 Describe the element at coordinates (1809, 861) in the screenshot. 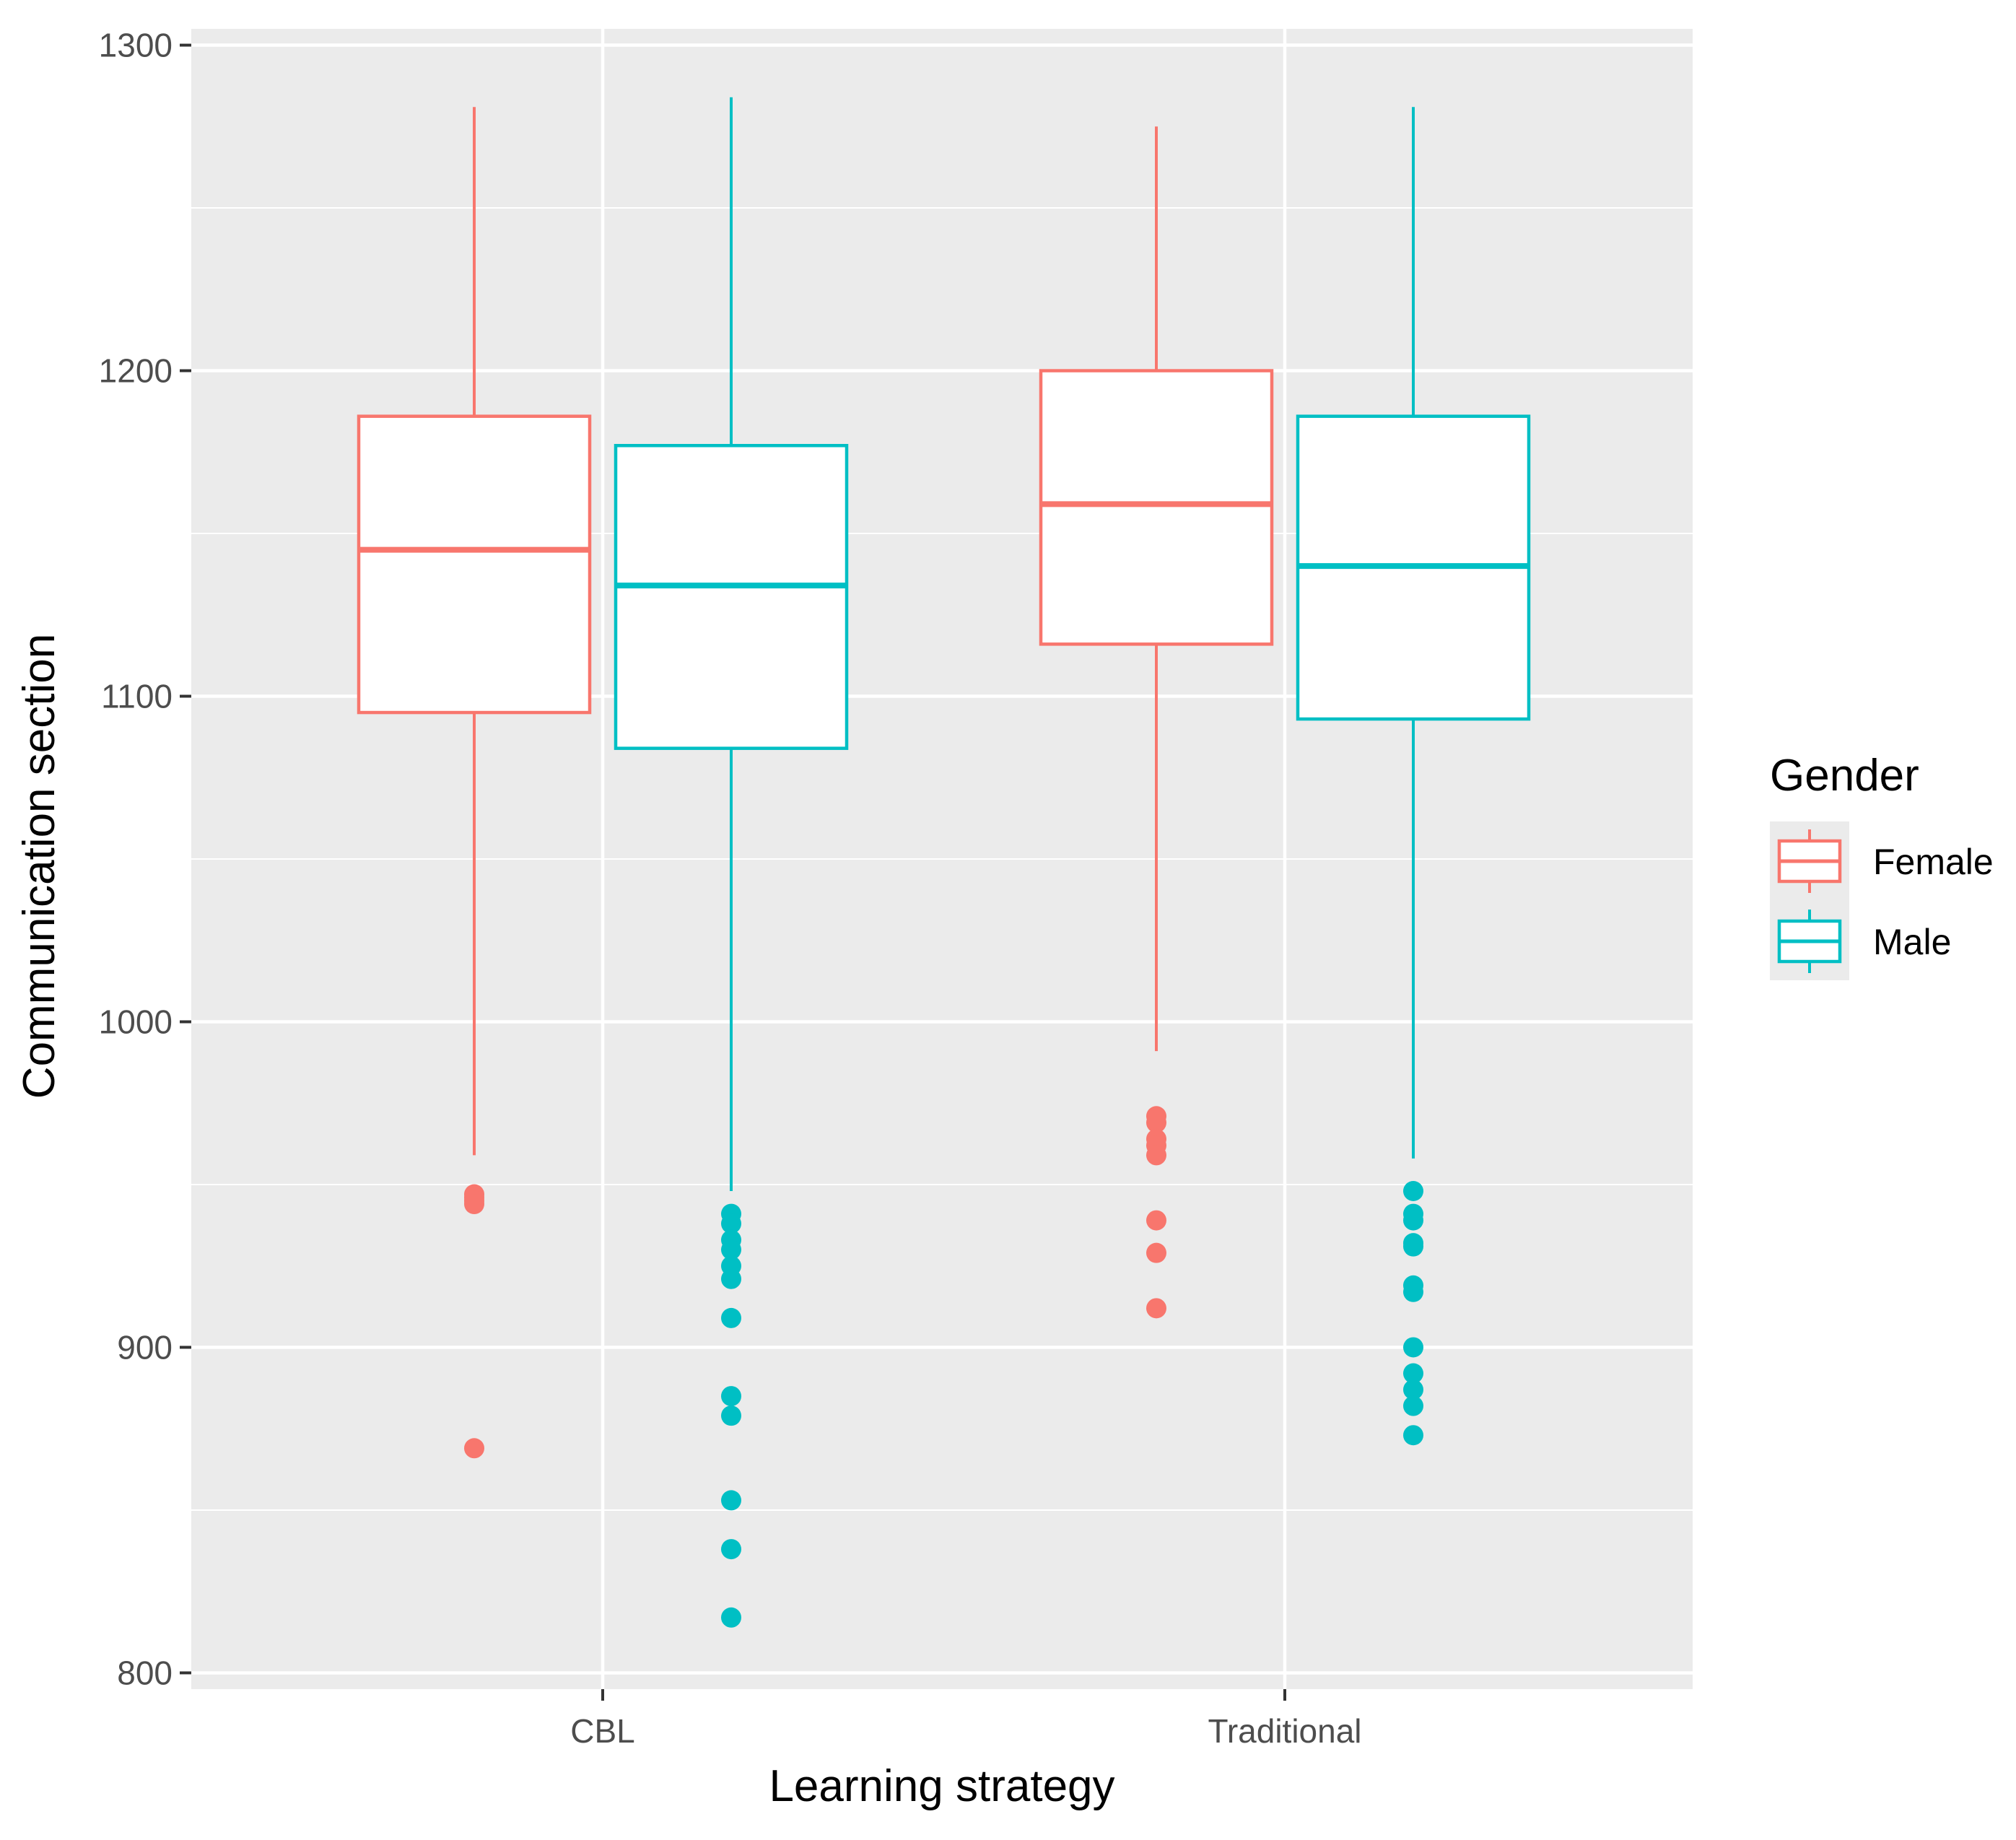

I see `legend-key-female` at that location.